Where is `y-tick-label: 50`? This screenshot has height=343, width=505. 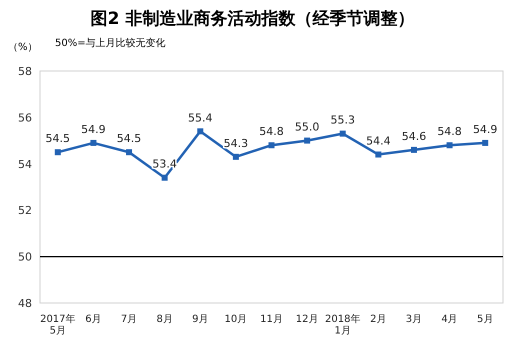
y-tick-label: 50 is located at coordinates (25, 257).